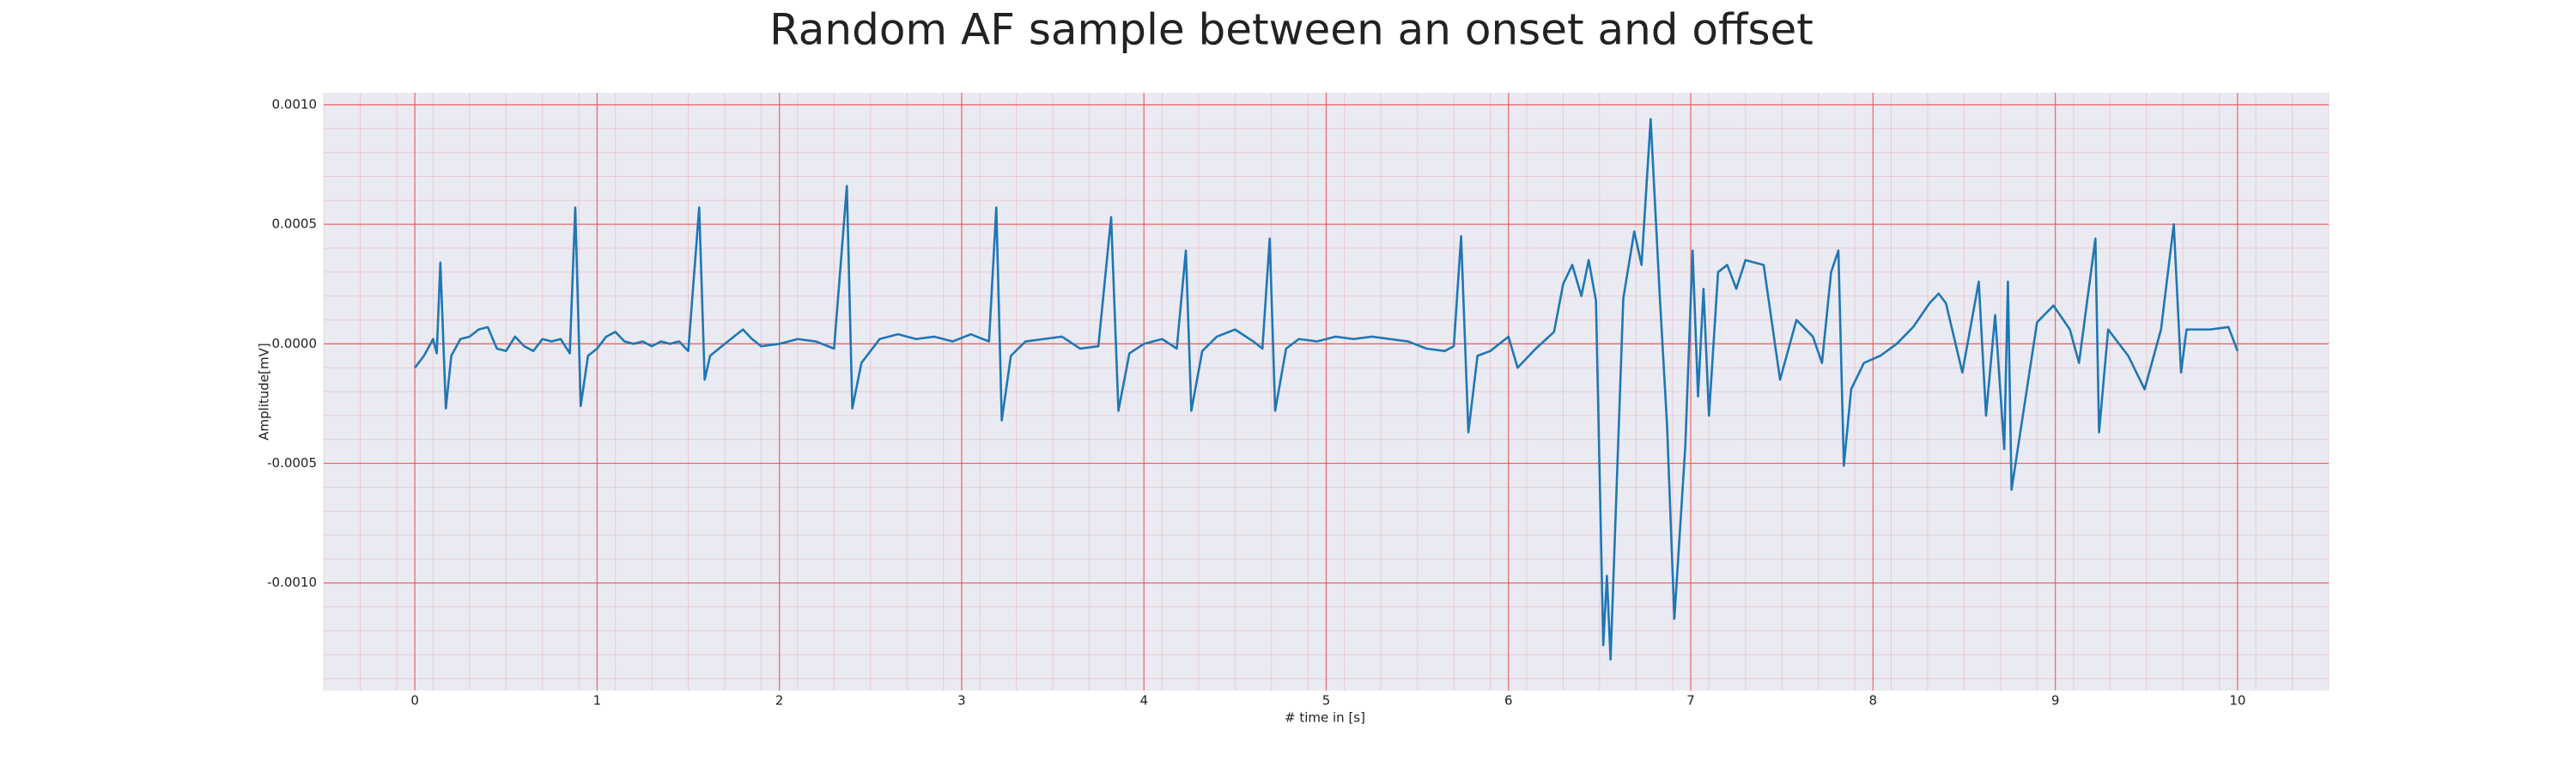 The width and height of the screenshot is (2576, 773). Describe the element at coordinates (779, 701) in the screenshot. I see `x-tick-label: 2` at that location.